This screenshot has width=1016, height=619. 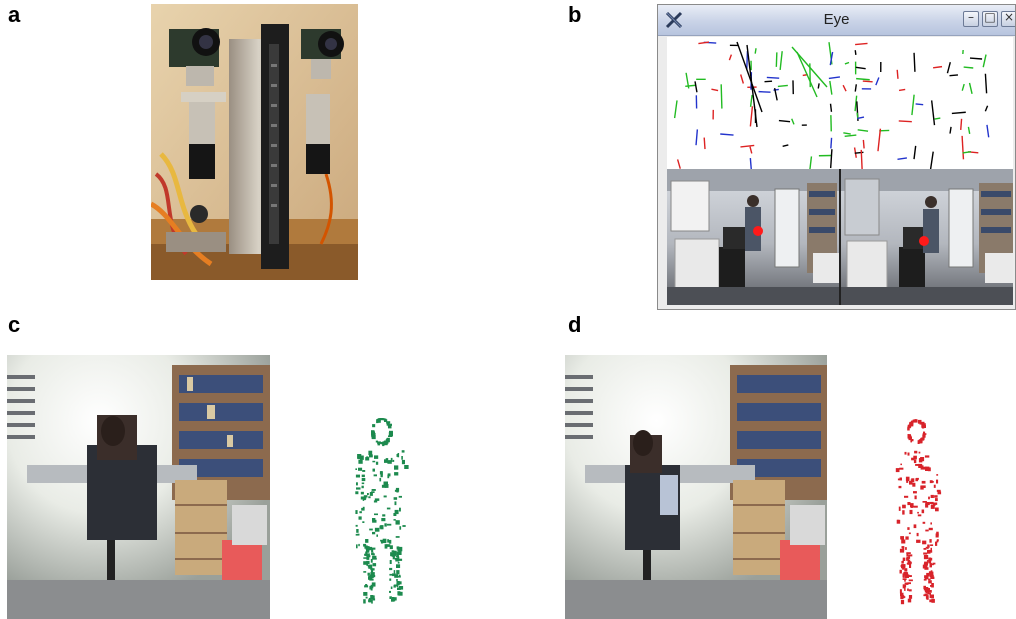 I want to click on window-title-bar: Eye – □ ×, so click(x=836, y=20).